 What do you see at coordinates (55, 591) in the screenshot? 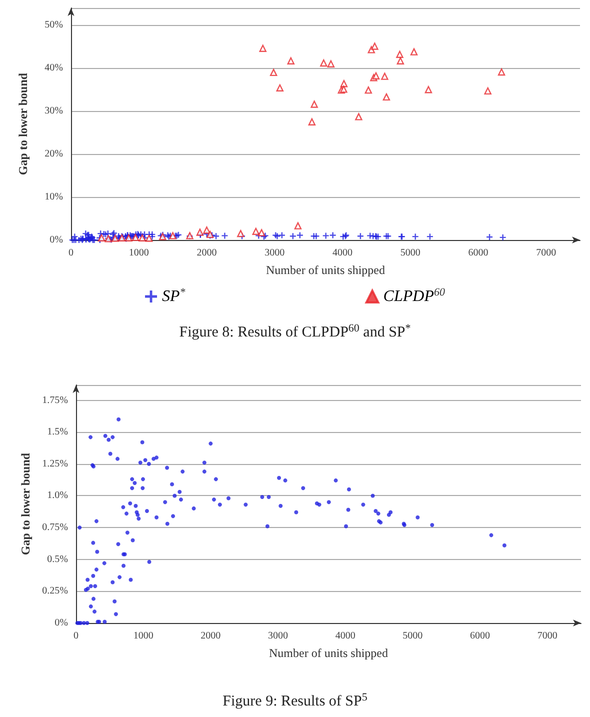
I see `y-tick-label: 0.25%` at bounding box center [55, 591].